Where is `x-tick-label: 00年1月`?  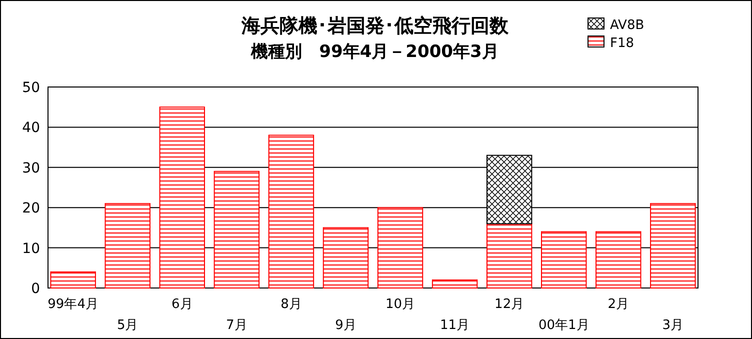
x-tick-label: 00年1月 is located at coordinates (564, 325).